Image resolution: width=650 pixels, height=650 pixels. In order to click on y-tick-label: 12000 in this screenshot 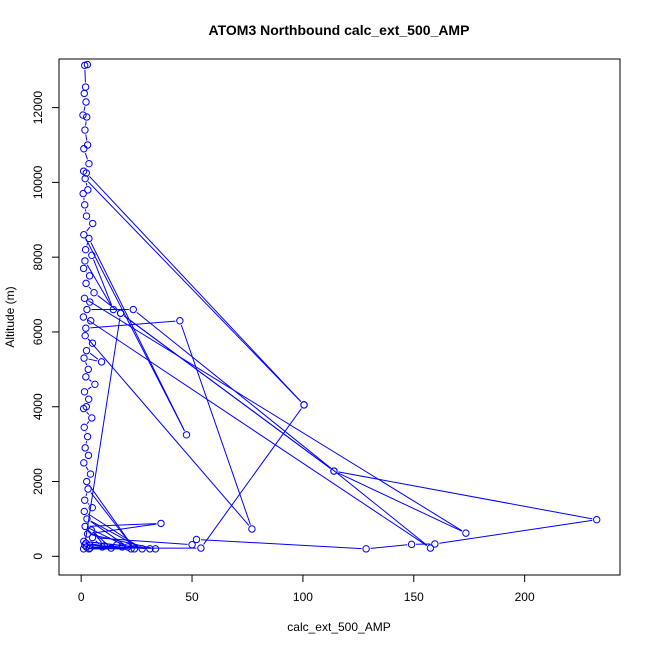, I will do `click(38, 108)`.